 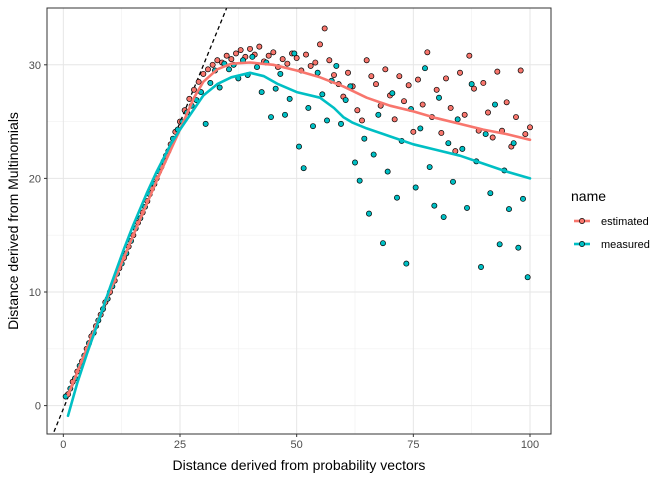 What do you see at coordinates (35, 293) in the screenshot?
I see `y-tick-label: 10` at bounding box center [35, 293].